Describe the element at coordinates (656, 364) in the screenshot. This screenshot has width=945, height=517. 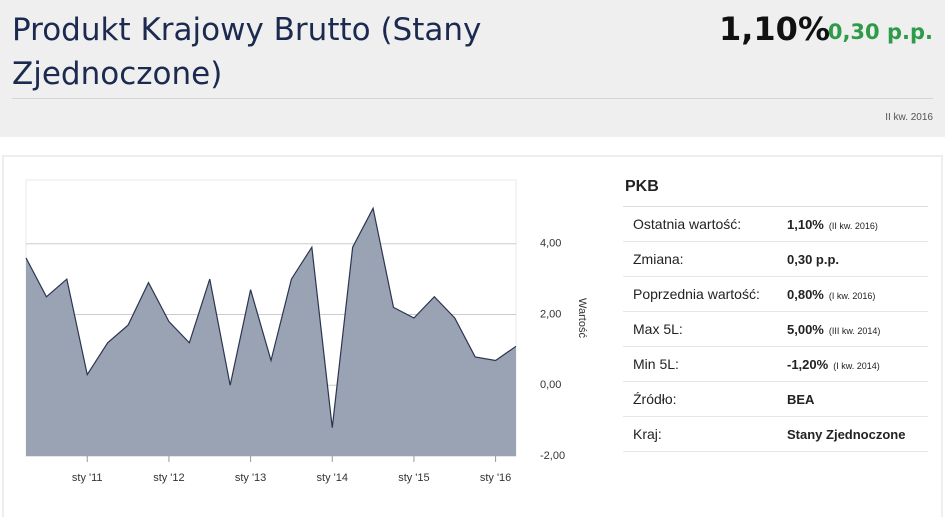
I see `row-label: Min 5L:` at that location.